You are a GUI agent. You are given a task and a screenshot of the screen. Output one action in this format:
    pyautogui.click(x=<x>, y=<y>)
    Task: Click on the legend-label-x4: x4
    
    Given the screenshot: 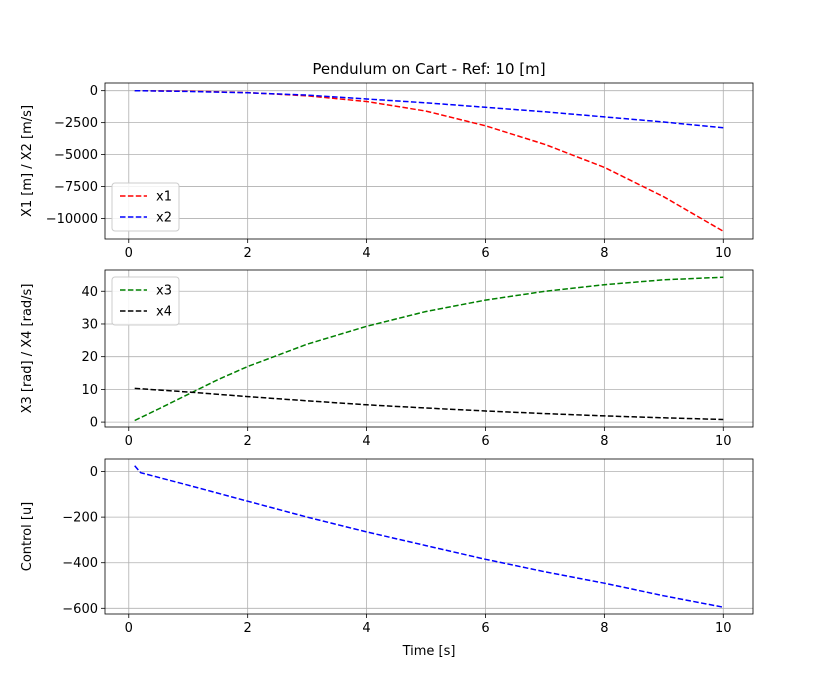 What is the action you would take?
    pyautogui.click(x=164, y=312)
    